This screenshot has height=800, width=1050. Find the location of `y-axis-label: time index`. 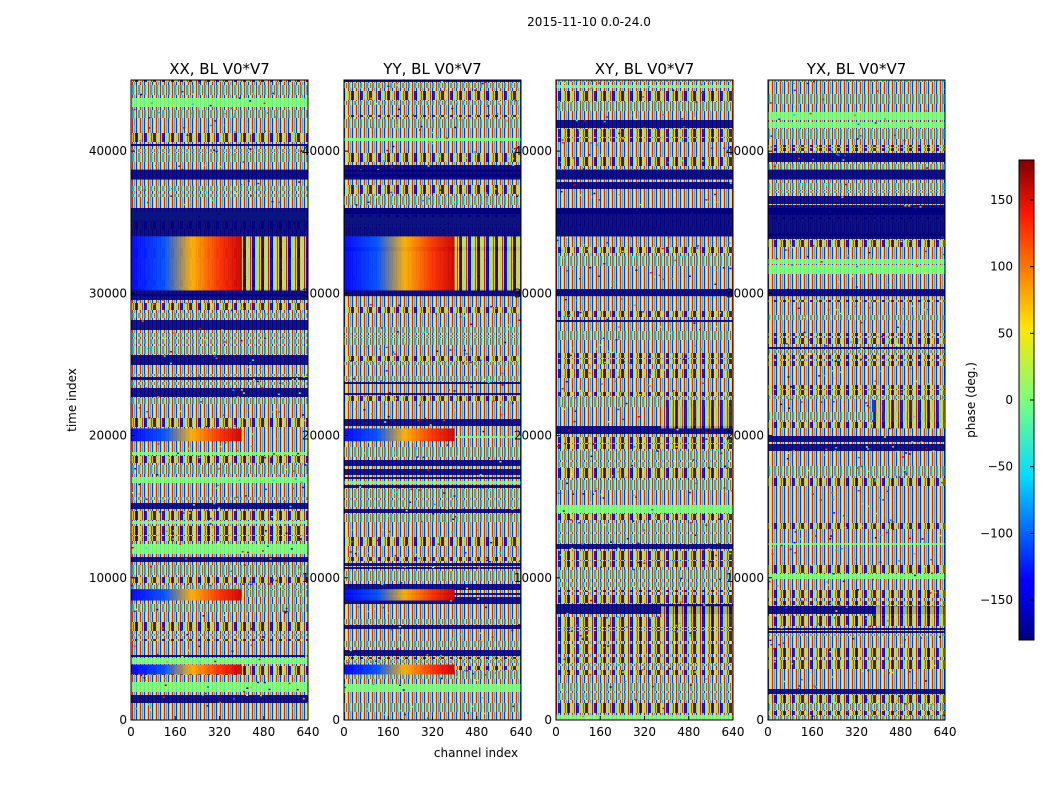

y-axis-label: time index is located at coordinates (72, 400).